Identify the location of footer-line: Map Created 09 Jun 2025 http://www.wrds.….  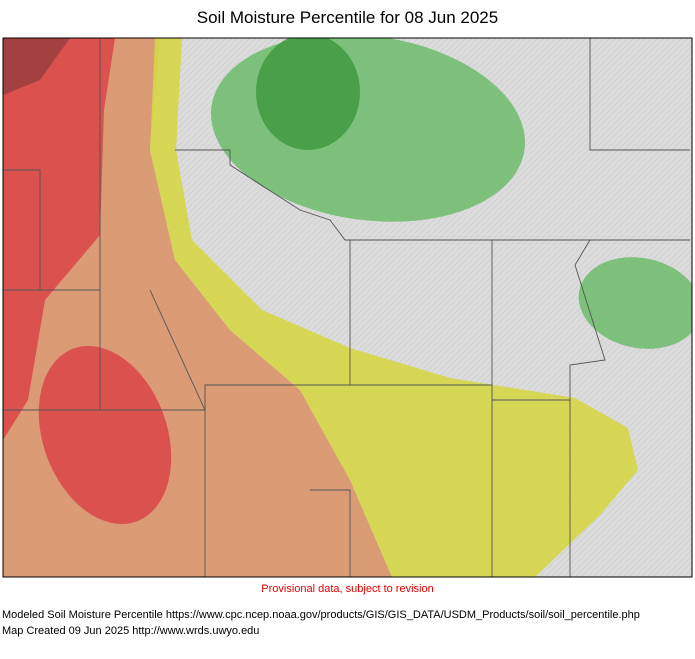
(131, 631).